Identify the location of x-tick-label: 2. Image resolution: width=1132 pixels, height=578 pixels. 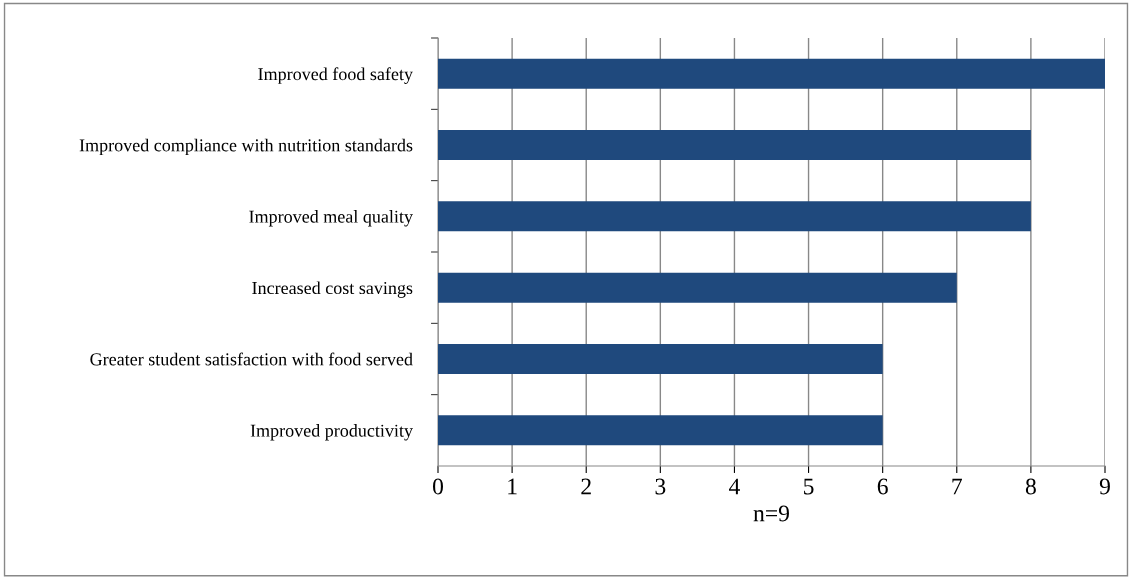
(586, 486).